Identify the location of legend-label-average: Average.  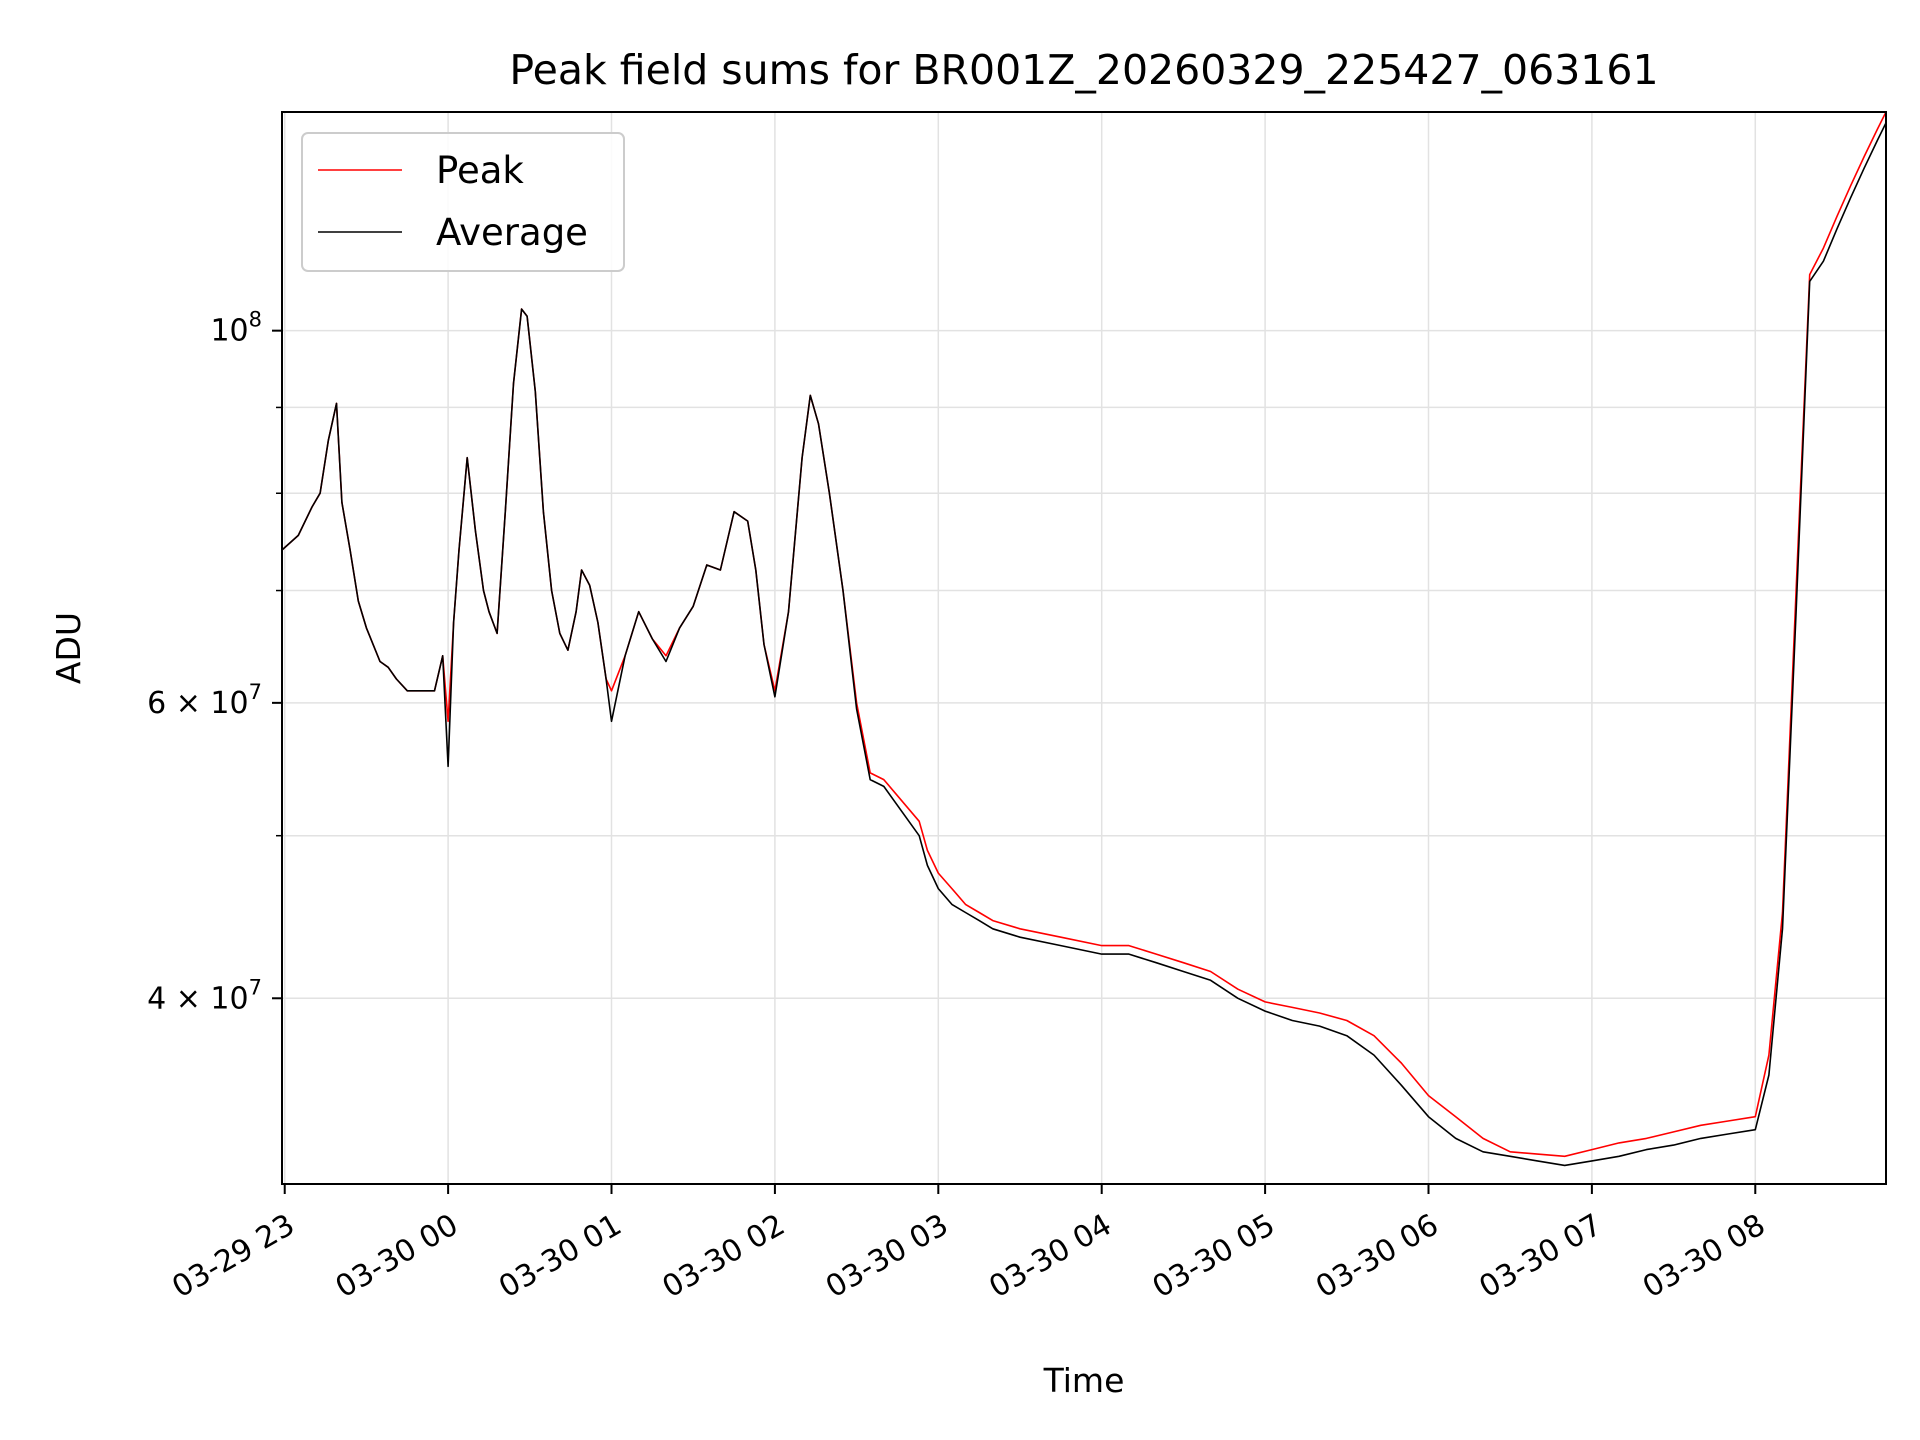
(512, 232).